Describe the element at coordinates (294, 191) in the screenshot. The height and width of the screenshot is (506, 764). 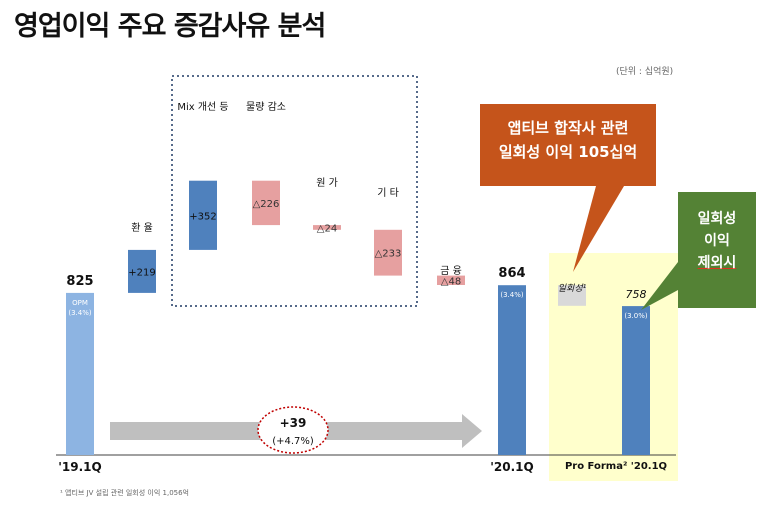
I see `operating-factors-box` at that location.